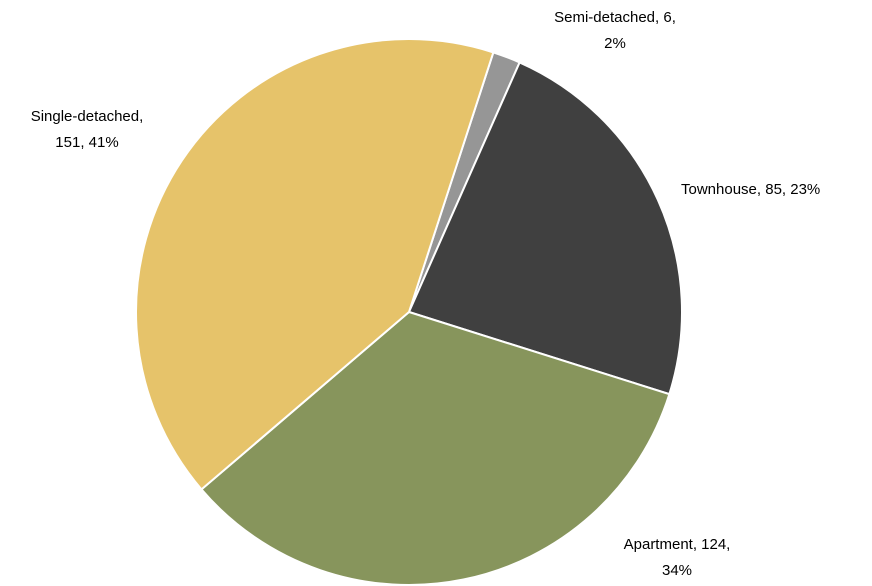 The width and height of the screenshot is (872, 586). What do you see at coordinates (615, 17) in the screenshot?
I see `data-label: Semi-detached, 6,` at bounding box center [615, 17].